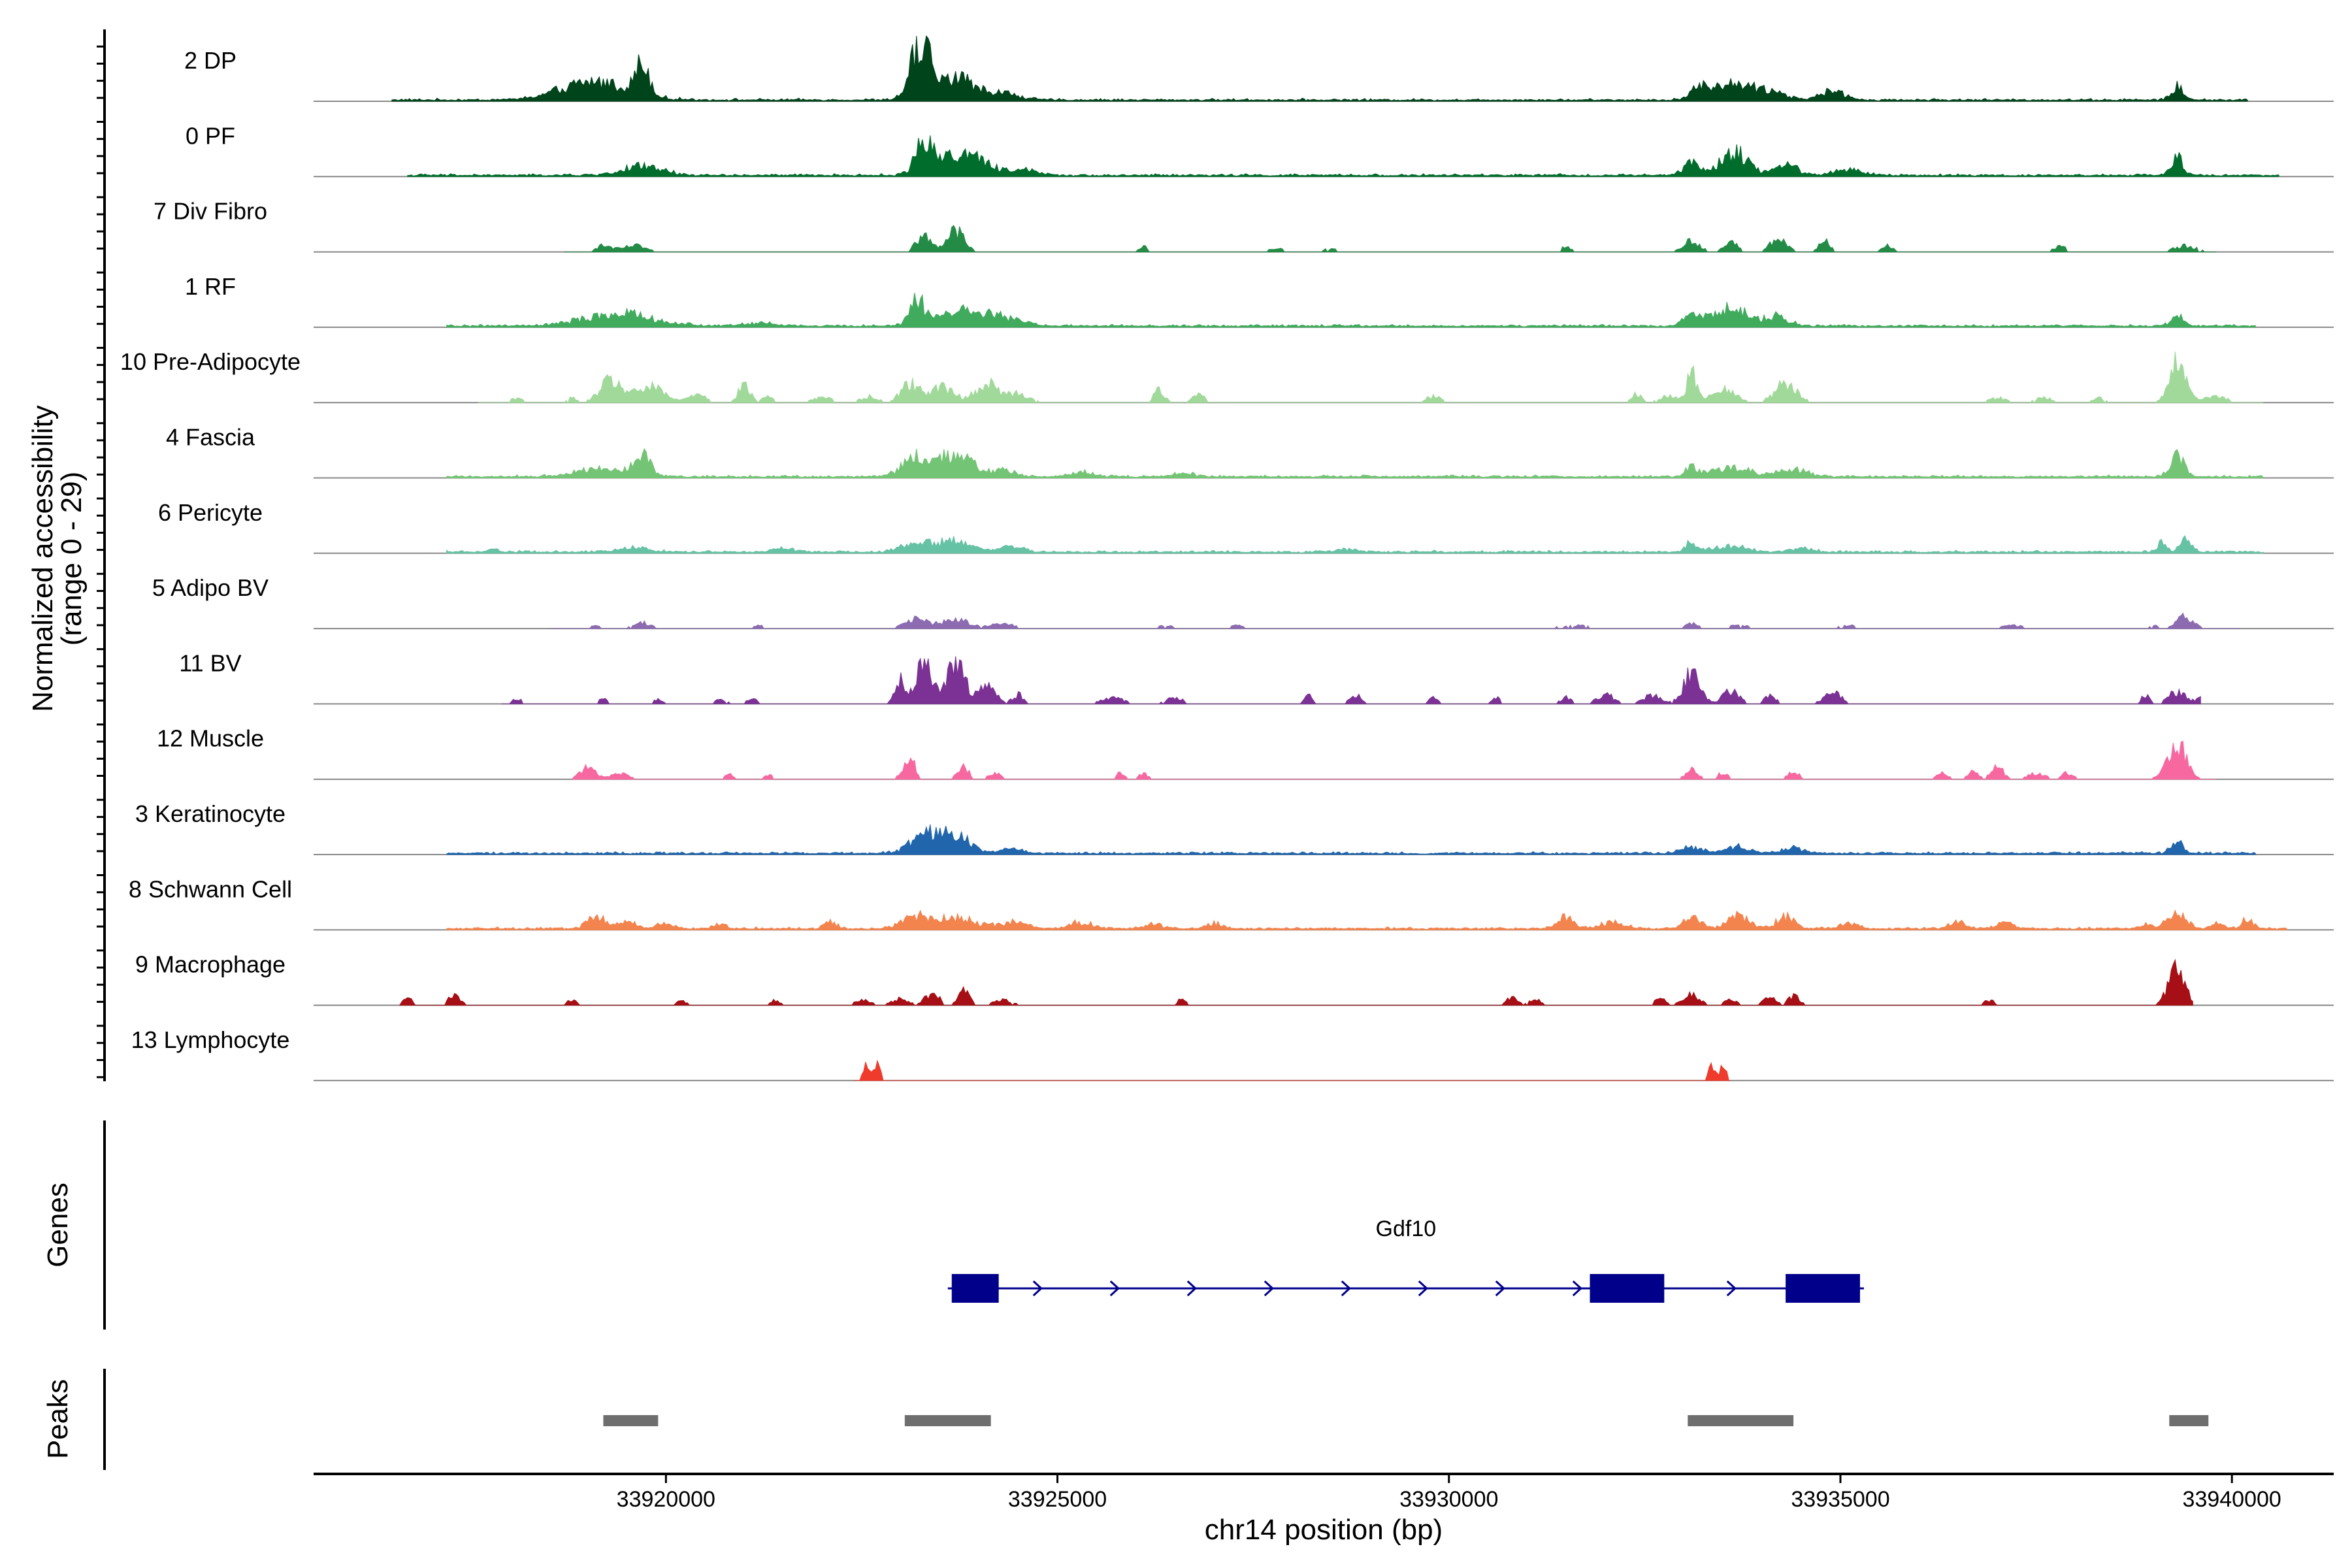 The image size is (2352, 1568). I want to click on gene-annotation: Gdf10, so click(1405, 1260).